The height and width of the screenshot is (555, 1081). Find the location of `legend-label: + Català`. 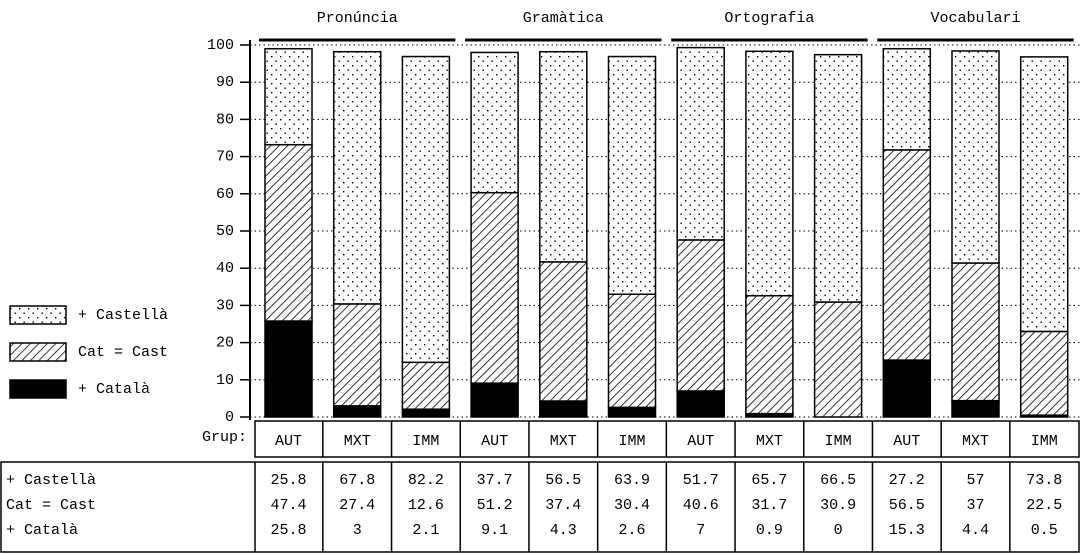

legend-label: + Català is located at coordinates (114, 389).